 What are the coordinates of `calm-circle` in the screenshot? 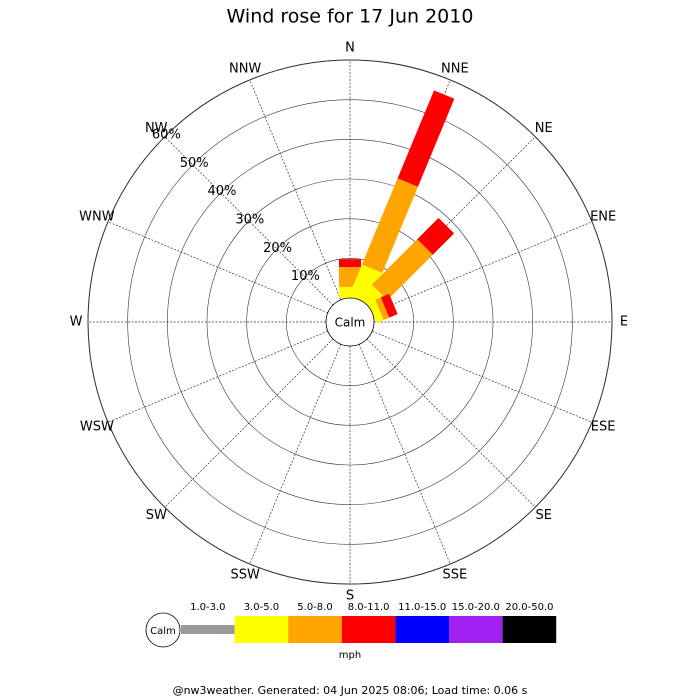 It's located at (350, 322).